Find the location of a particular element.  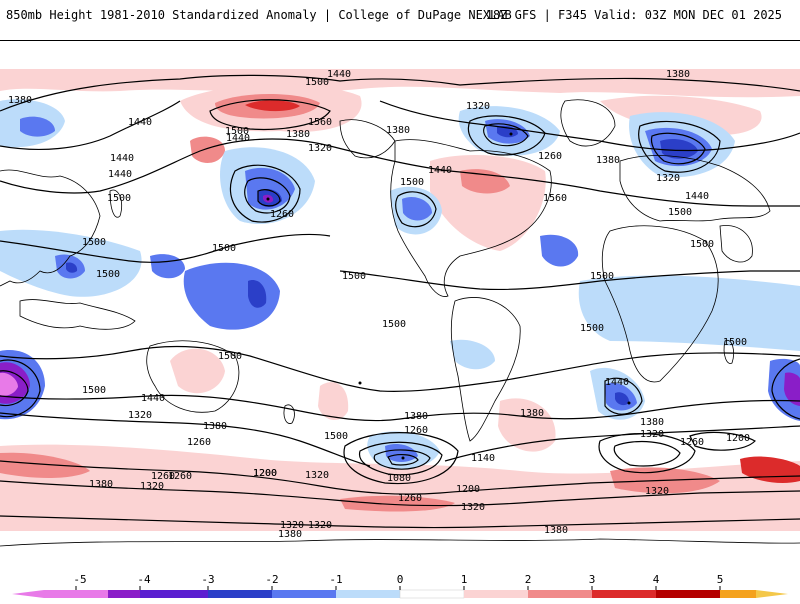

anomaly-pos-south-core4 is located at coordinates (397, 503).